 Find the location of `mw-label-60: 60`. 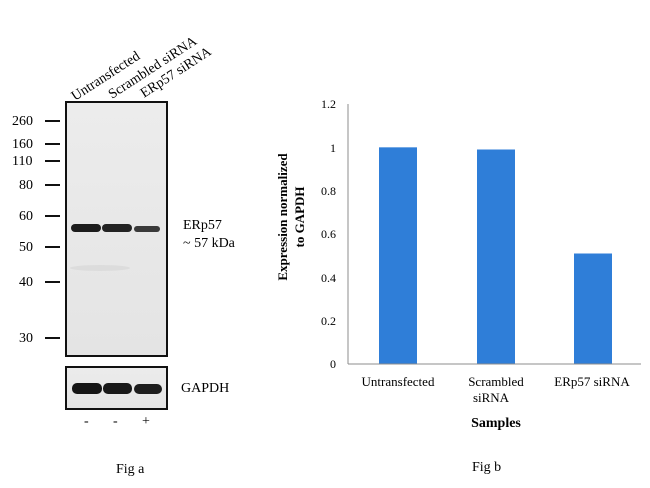

mw-label-60: 60 is located at coordinates (26, 216).